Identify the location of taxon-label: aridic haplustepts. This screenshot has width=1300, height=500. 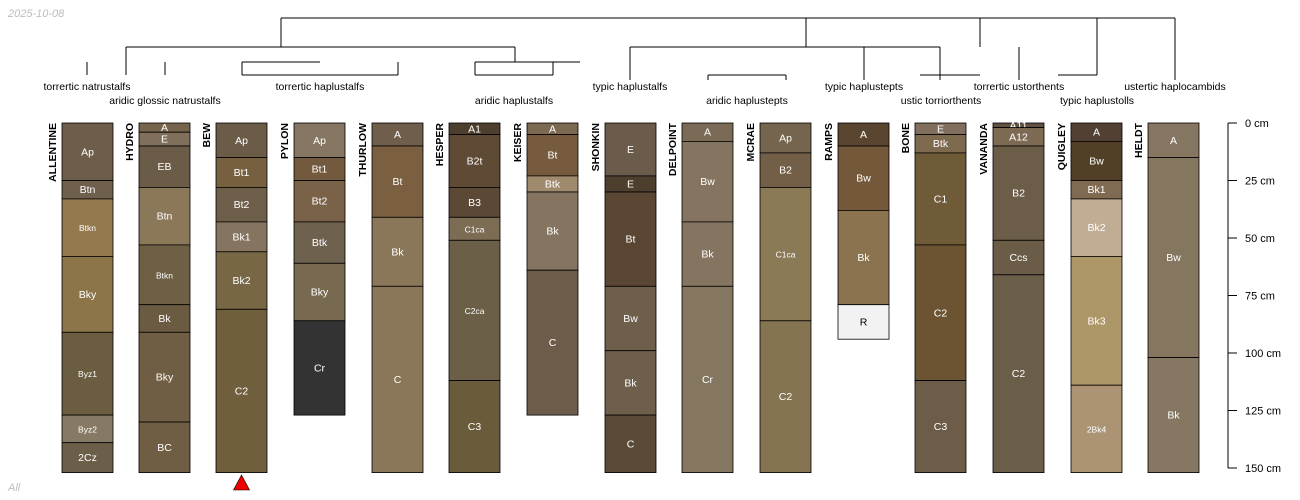
(747, 101).